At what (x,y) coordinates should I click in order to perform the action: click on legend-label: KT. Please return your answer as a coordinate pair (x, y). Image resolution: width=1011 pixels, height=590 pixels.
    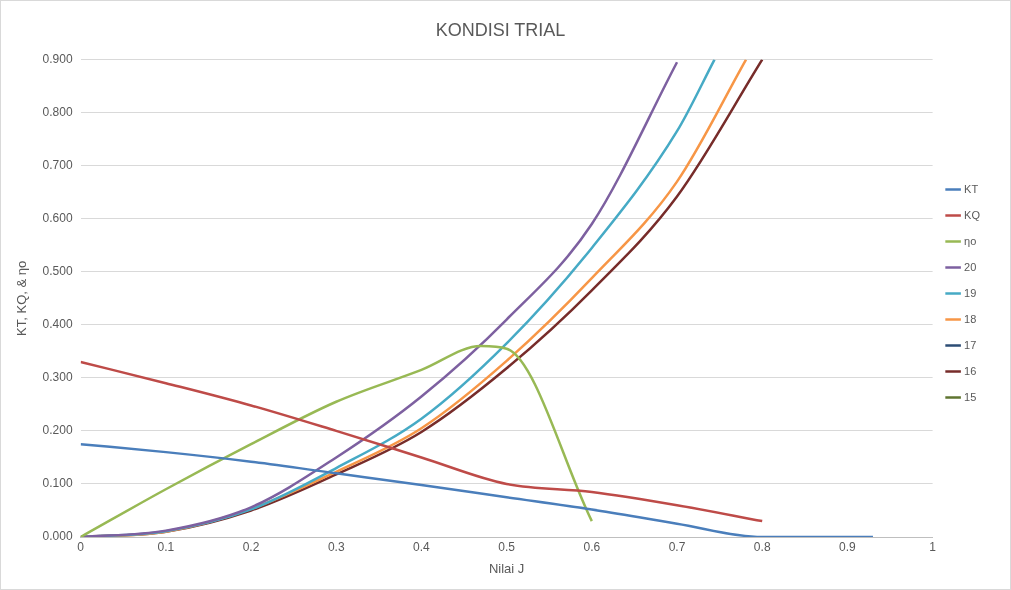
    Looking at the image, I should click on (971, 188).